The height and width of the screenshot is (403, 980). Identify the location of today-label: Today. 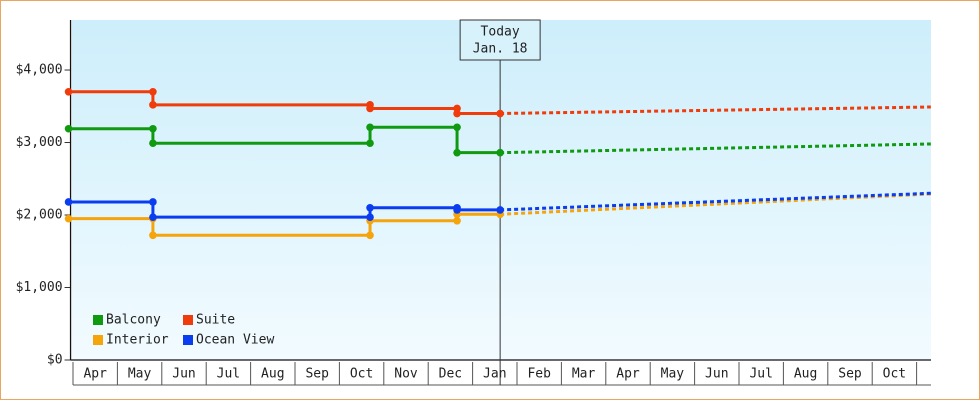
(500, 32).